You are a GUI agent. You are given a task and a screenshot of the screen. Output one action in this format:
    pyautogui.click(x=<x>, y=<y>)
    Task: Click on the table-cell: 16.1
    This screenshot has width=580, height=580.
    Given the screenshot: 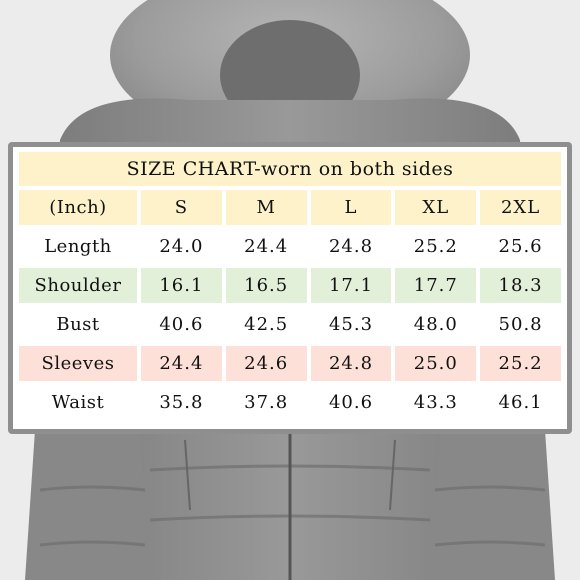 What is the action you would take?
    pyautogui.click(x=181, y=285)
    